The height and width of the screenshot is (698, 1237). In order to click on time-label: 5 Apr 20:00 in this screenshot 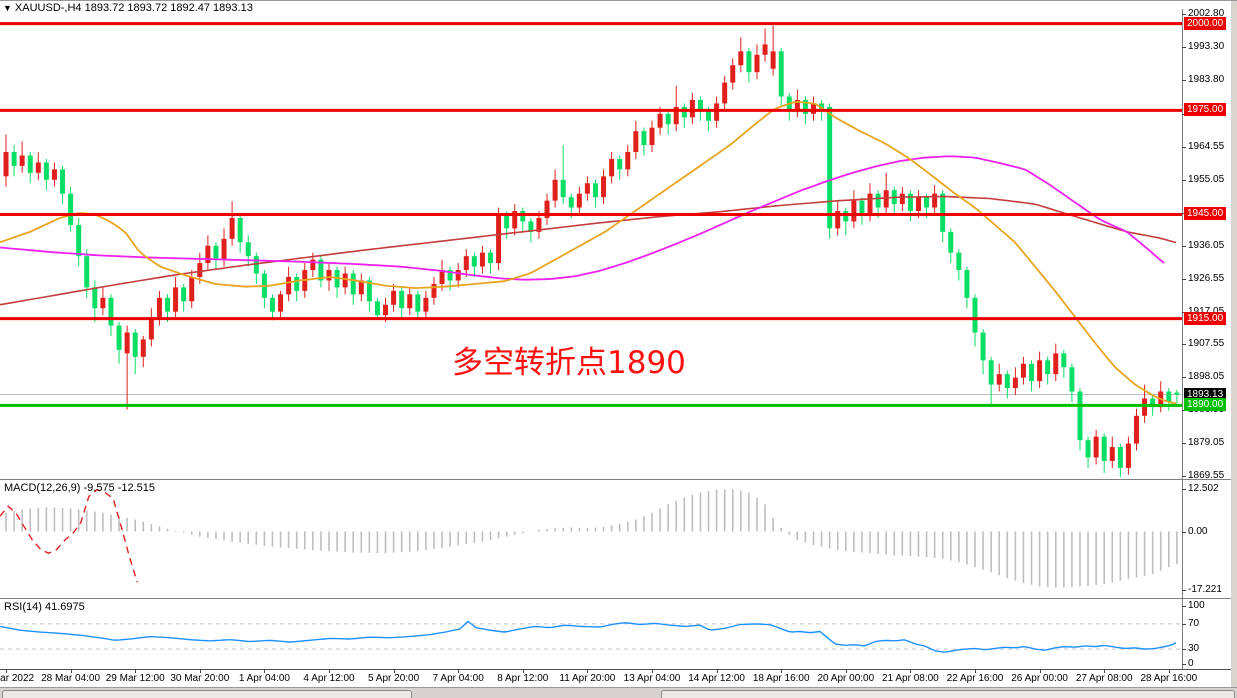, I will do `click(394, 678)`.